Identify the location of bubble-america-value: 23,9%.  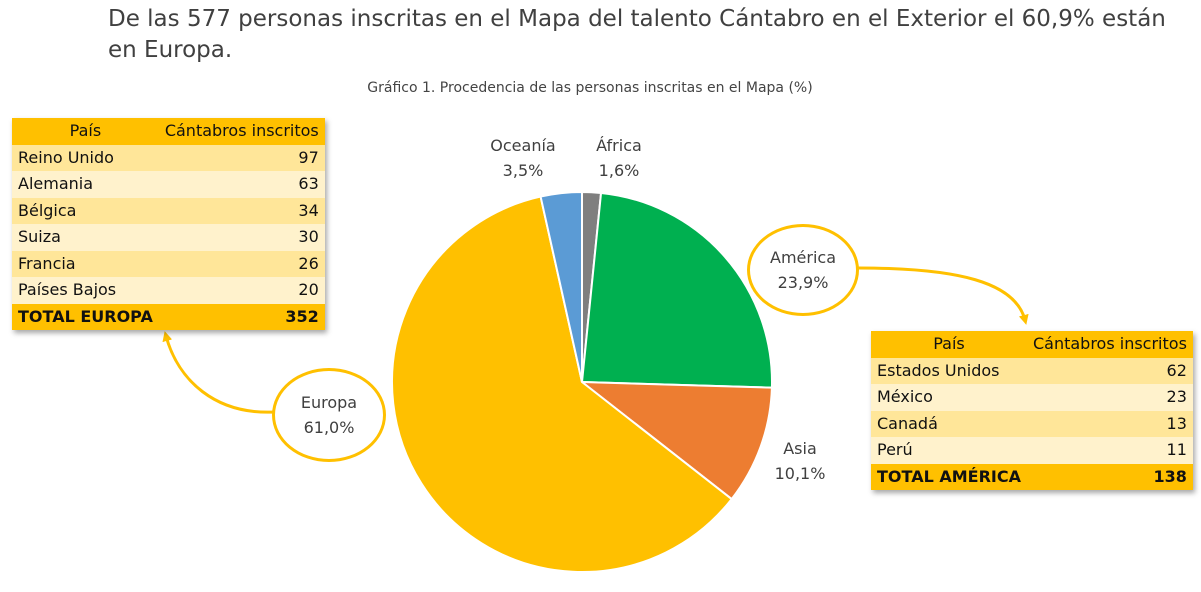
(803, 282).